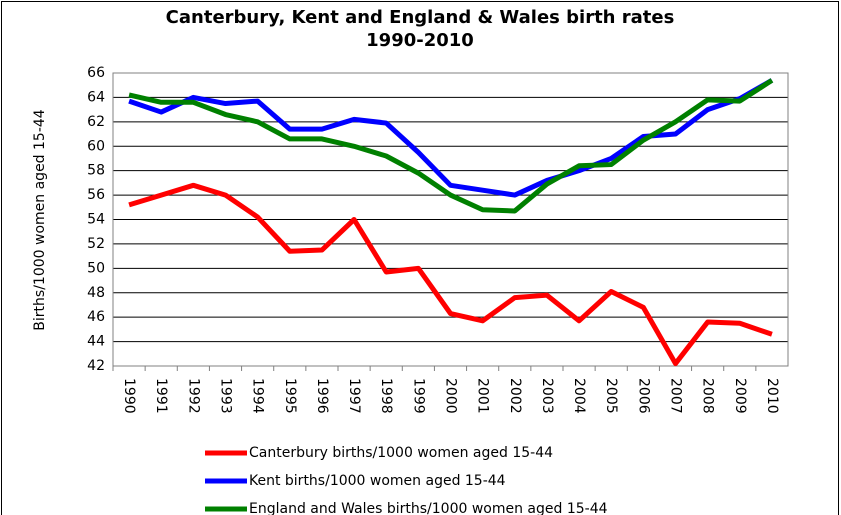 The image size is (841, 515). I want to click on y-tick-label: 64, so click(96, 97).